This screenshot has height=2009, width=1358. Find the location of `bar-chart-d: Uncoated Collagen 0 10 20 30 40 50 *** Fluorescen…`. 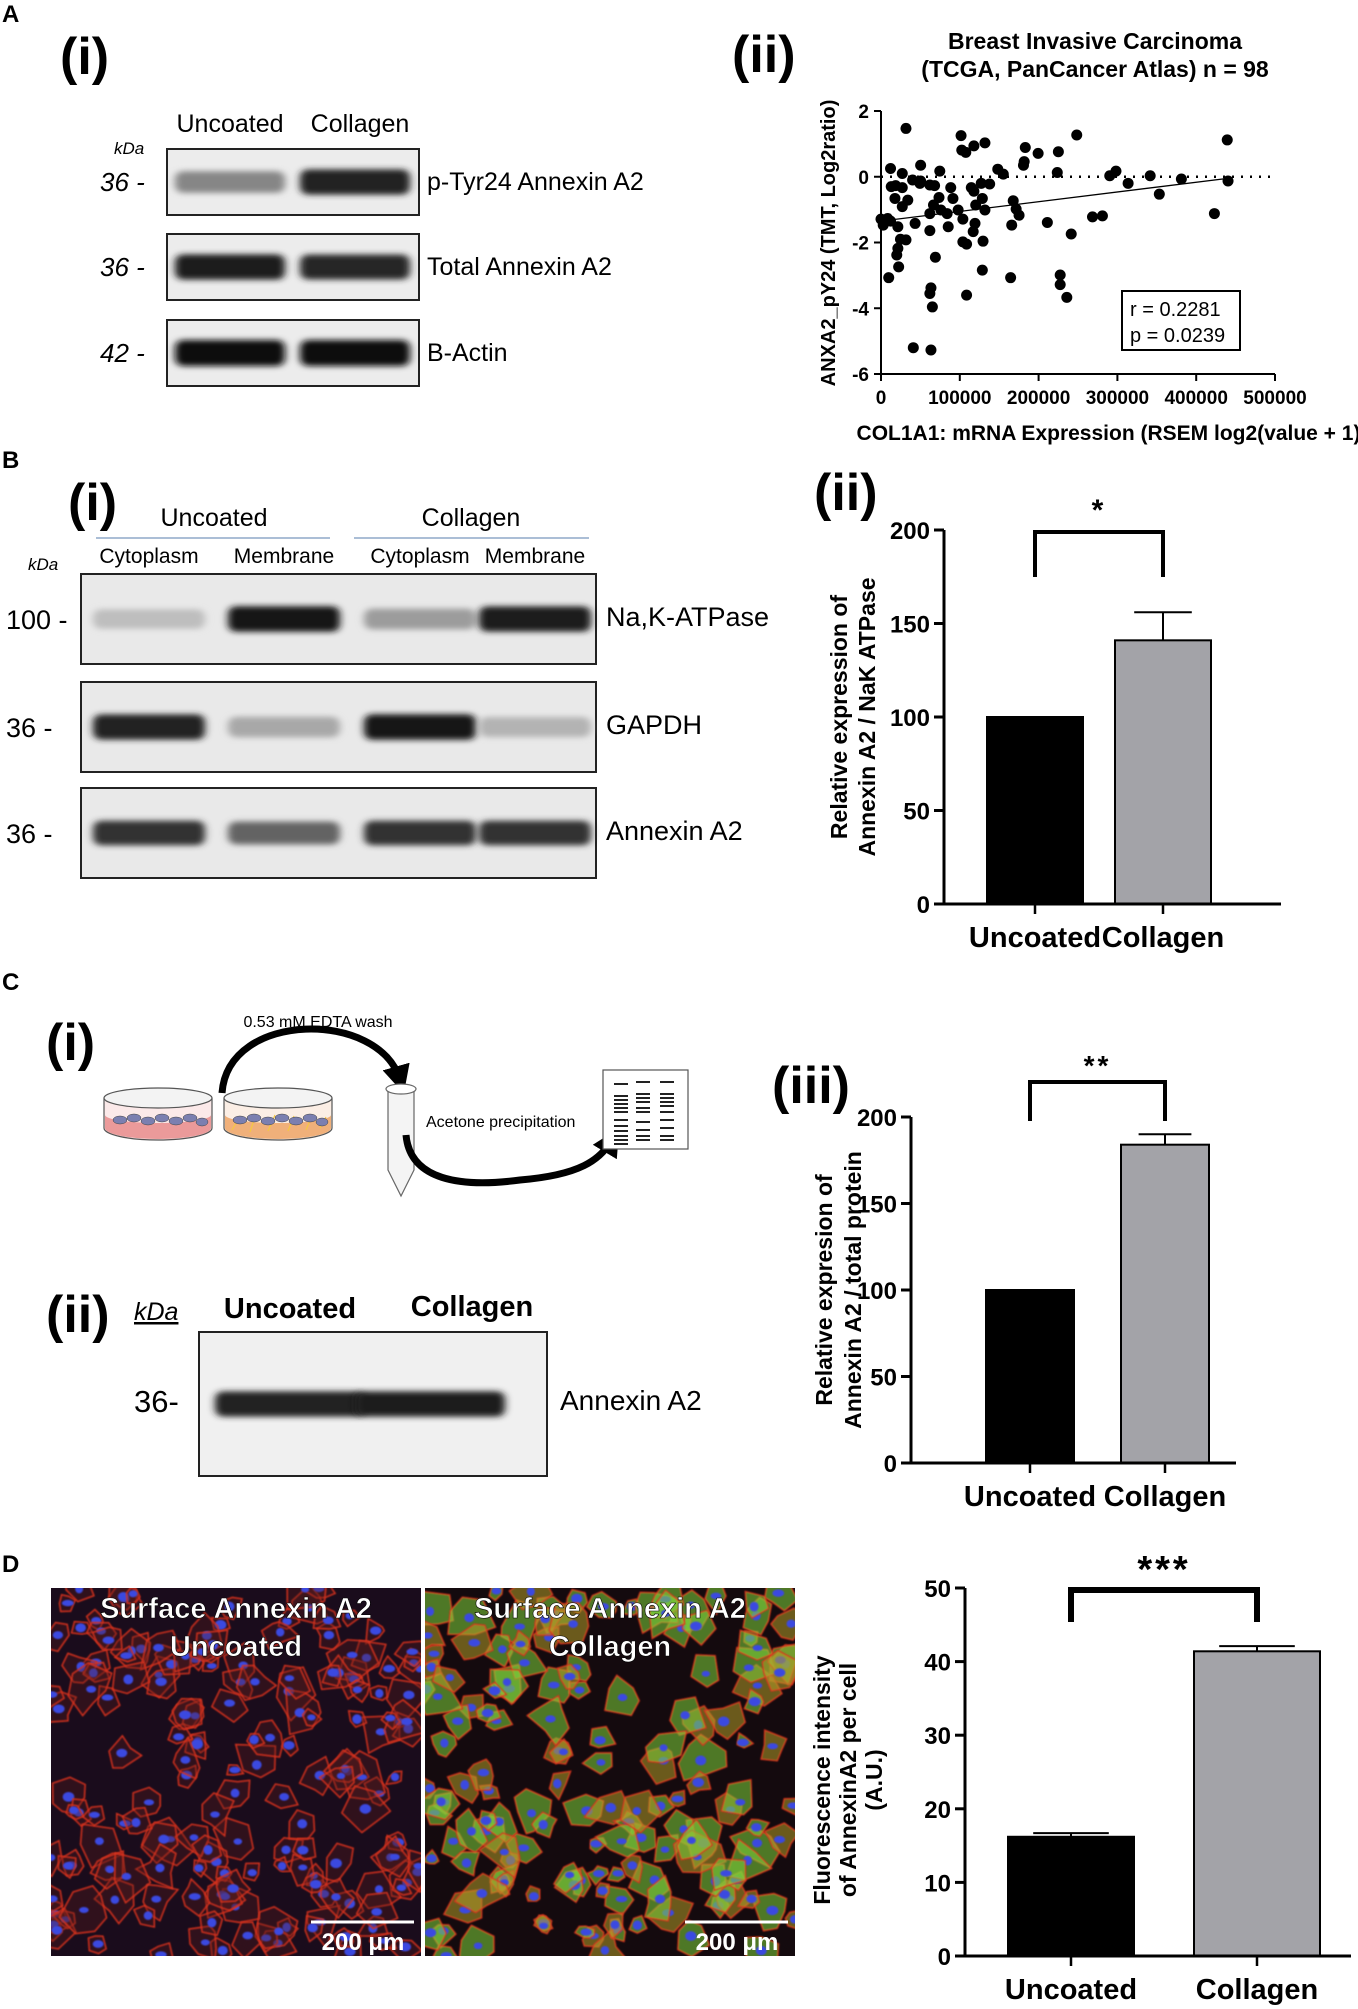

bar-chart-d: Uncoated Collagen 0 10 20 30 40 50 *** Fluorescen… is located at coordinates (1080, 1777).